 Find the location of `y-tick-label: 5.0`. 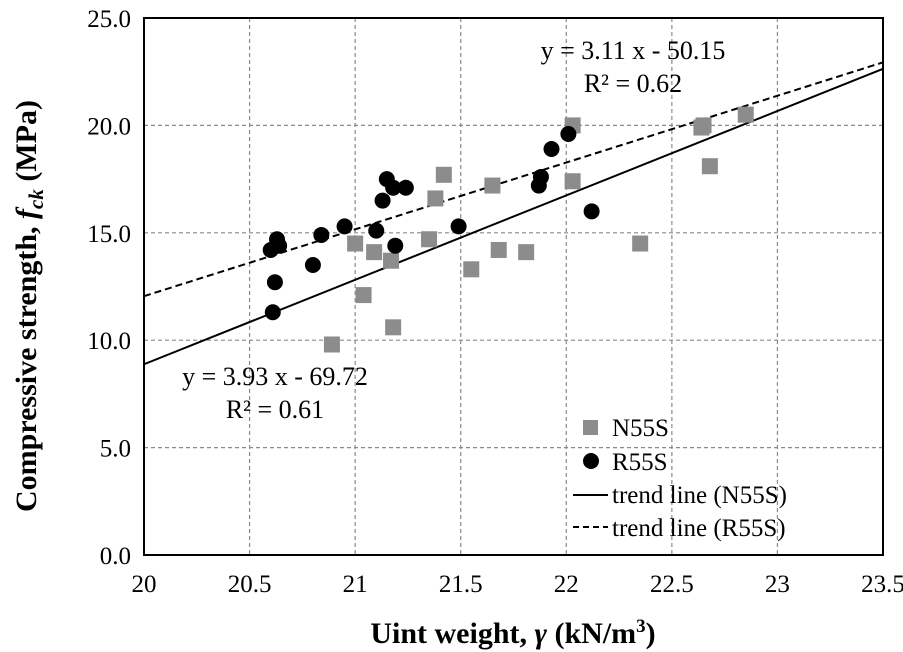

y-tick-label: 5.0 is located at coordinates (115, 449).